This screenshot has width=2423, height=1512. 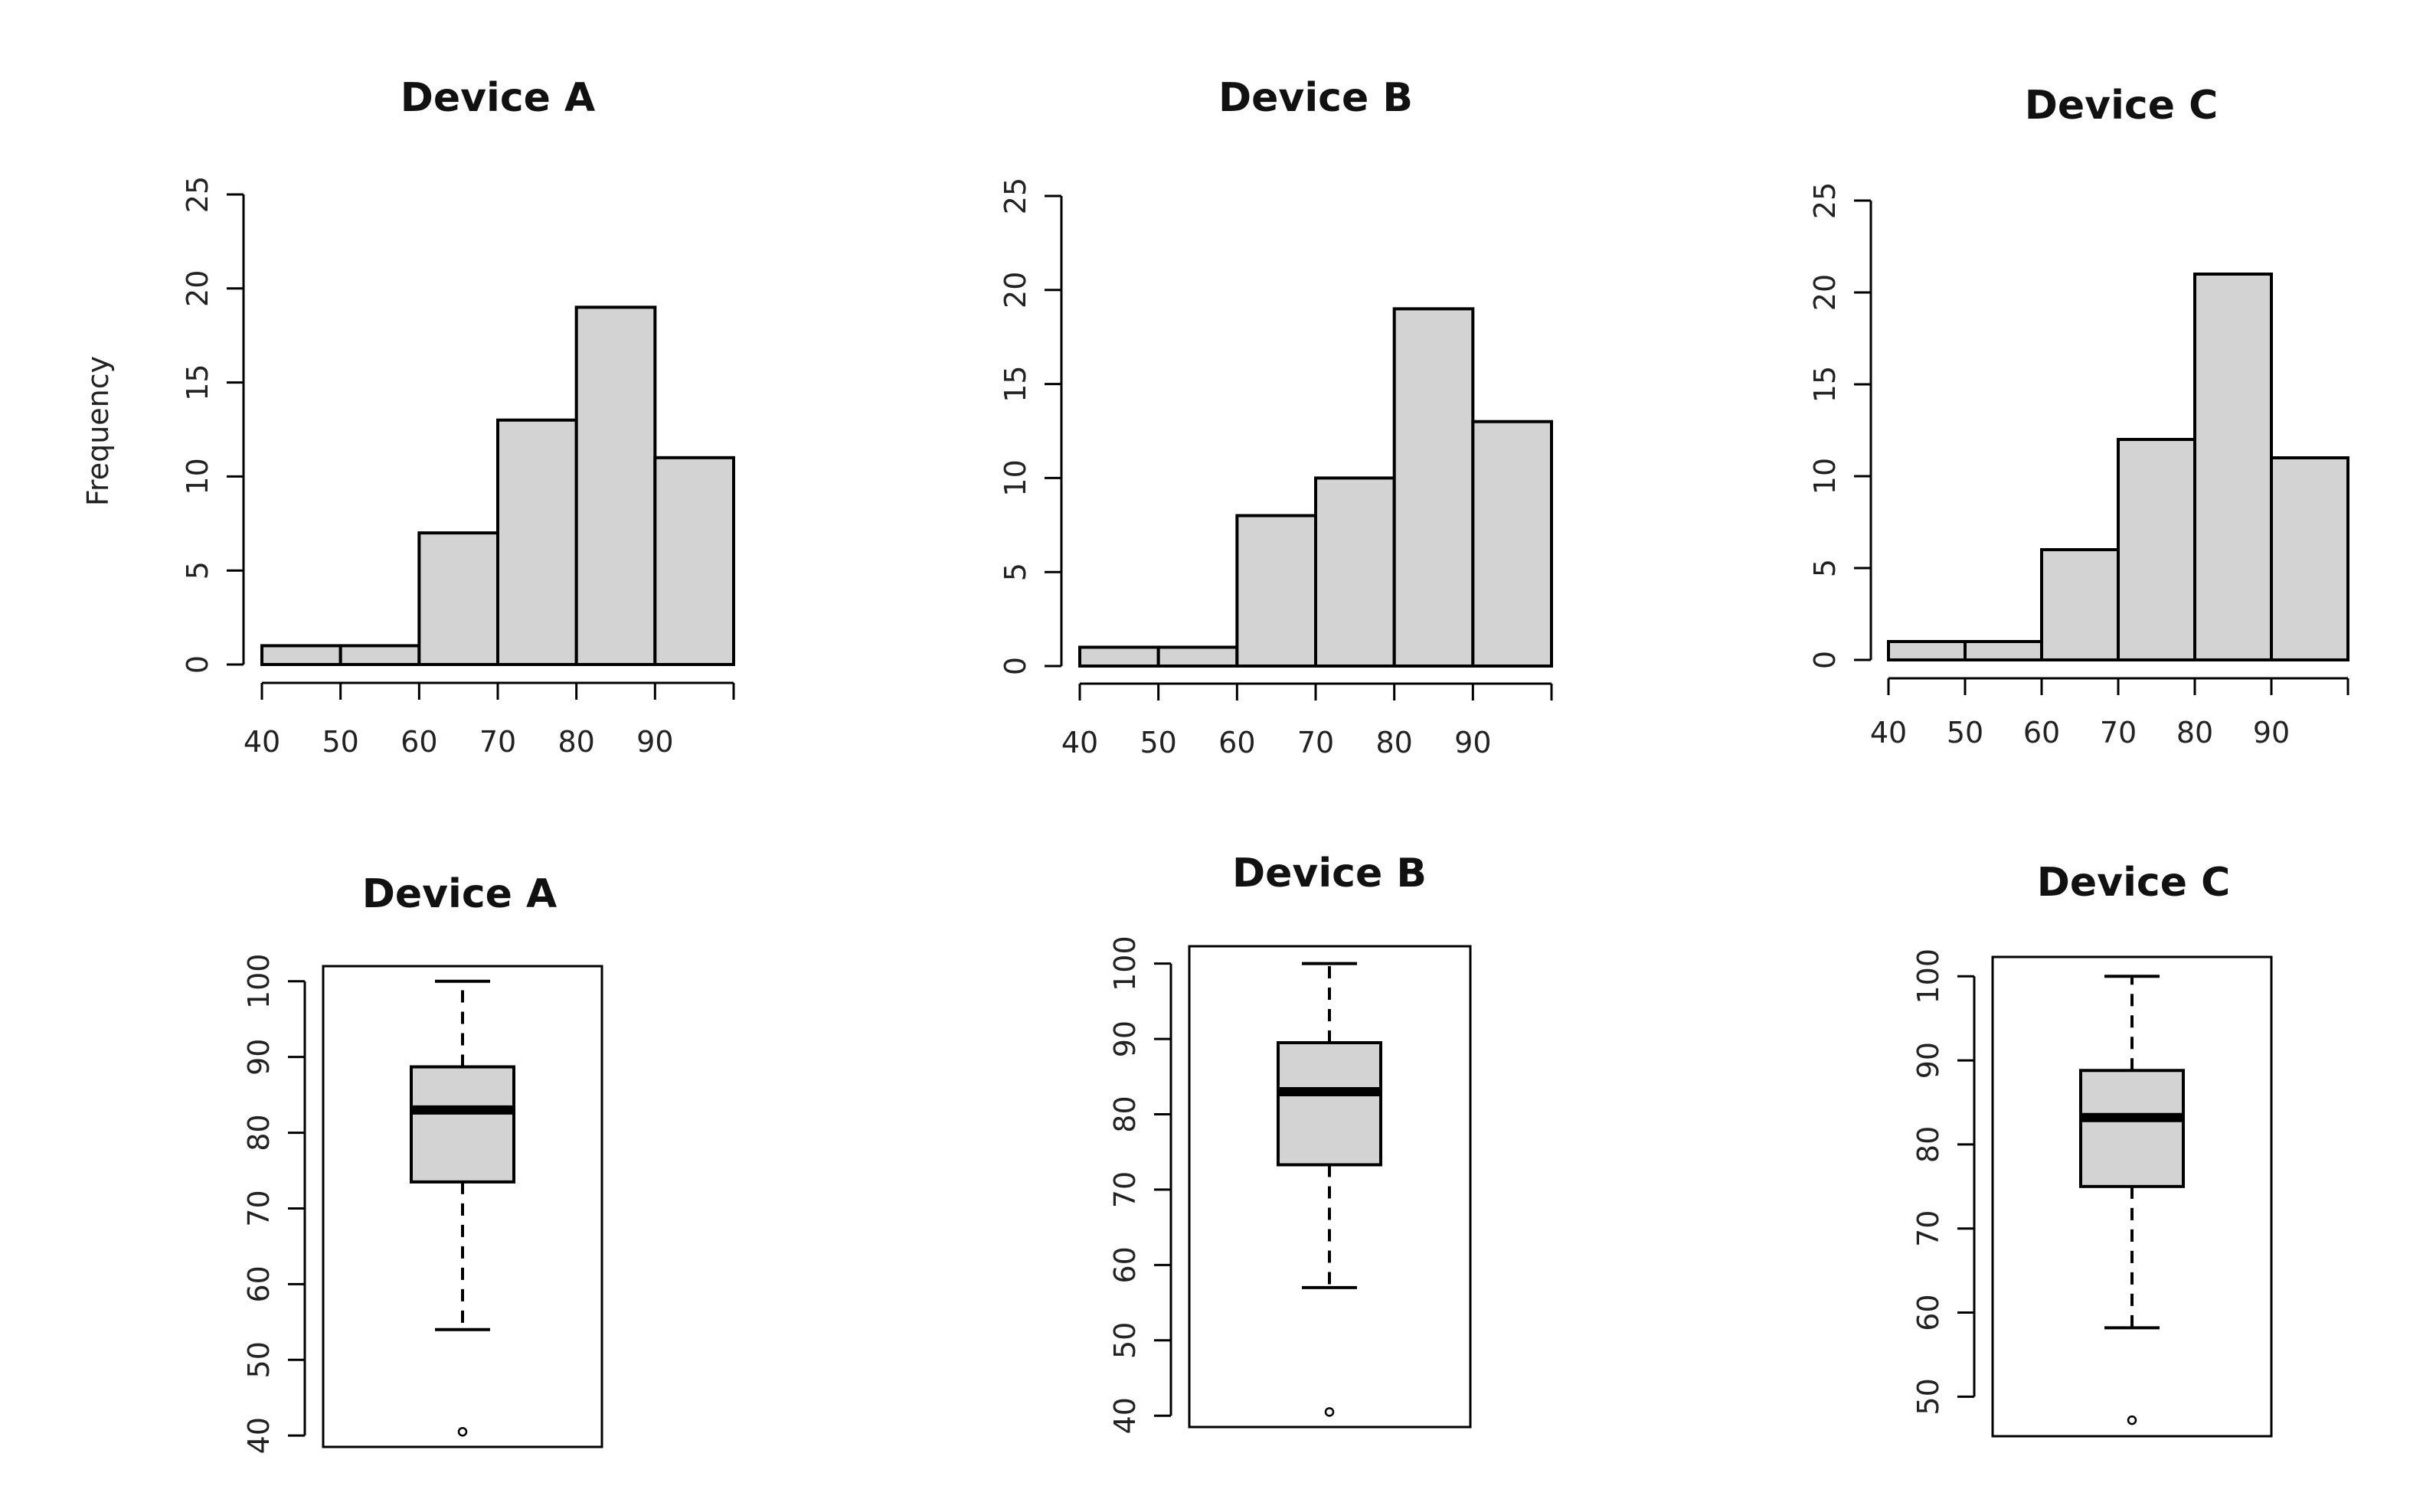 What do you see at coordinates (98, 431) in the screenshot?
I see `y-axis-label: Frequency` at bounding box center [98, 431].